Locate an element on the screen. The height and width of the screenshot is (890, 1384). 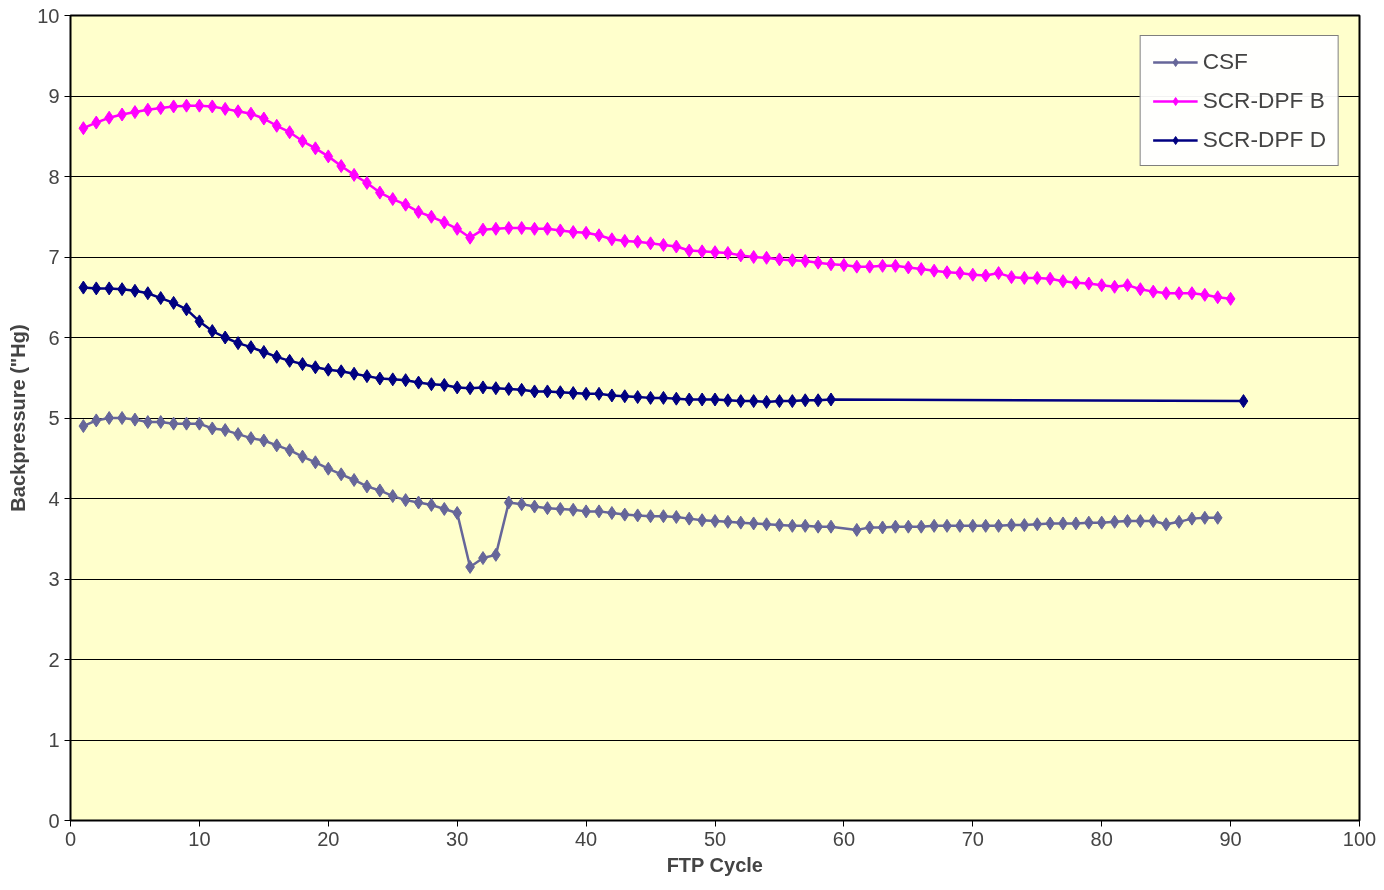
x-tick-label: 80 is located at coordinates (1101, 838).